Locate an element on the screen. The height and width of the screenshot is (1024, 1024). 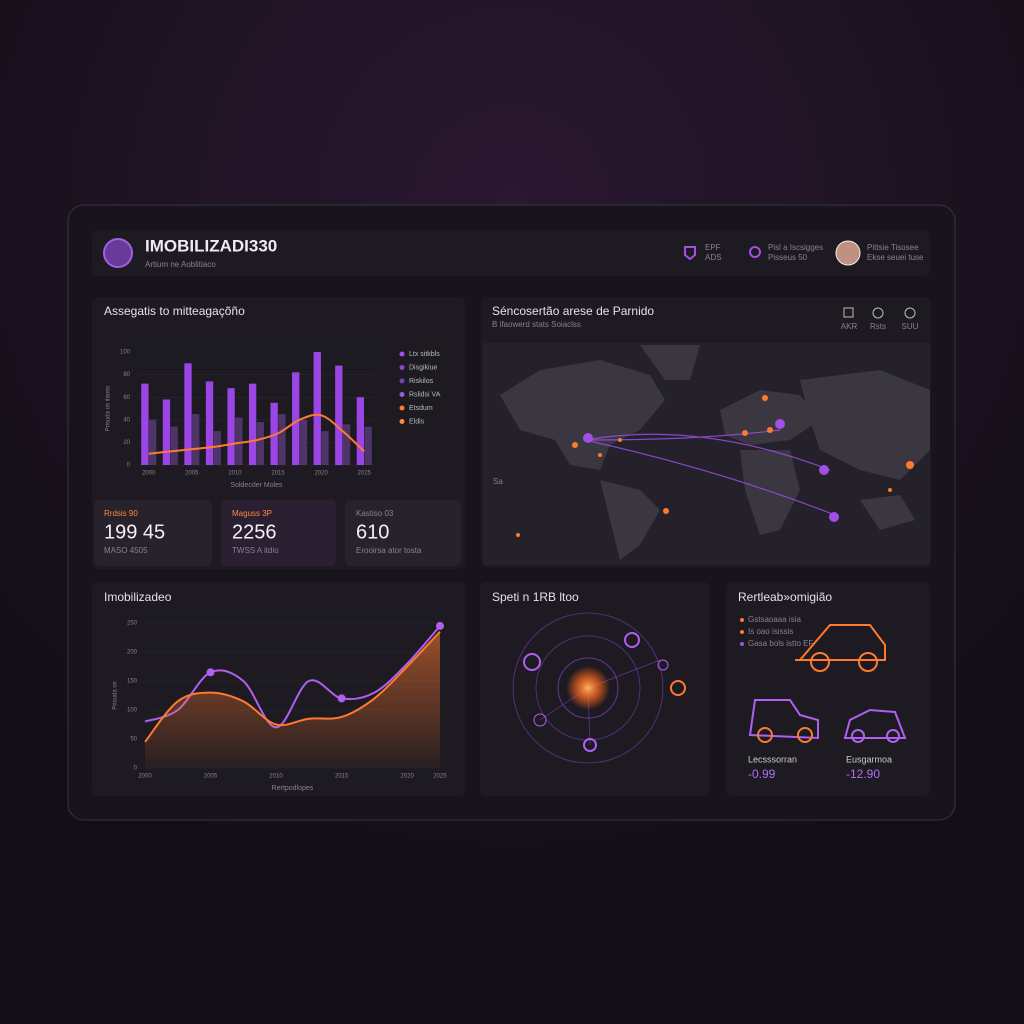
x-axis-label: Soldecder Moles is located at coordinates (256, 485).